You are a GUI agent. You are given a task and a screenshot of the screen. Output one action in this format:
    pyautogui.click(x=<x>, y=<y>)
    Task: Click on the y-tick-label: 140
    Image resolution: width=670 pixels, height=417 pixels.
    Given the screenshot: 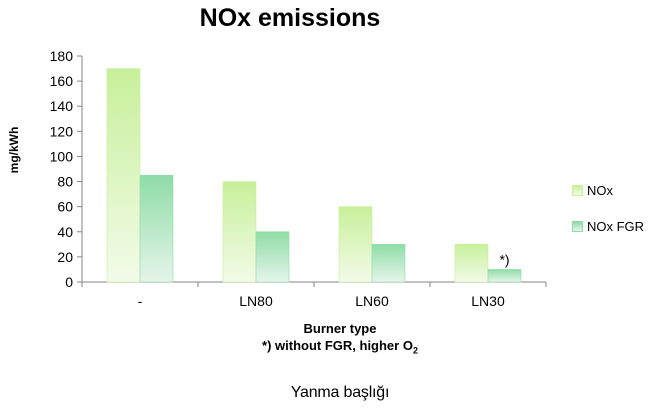 What is the action you would take?
    pyautogui.click(x=62, y=106)
    